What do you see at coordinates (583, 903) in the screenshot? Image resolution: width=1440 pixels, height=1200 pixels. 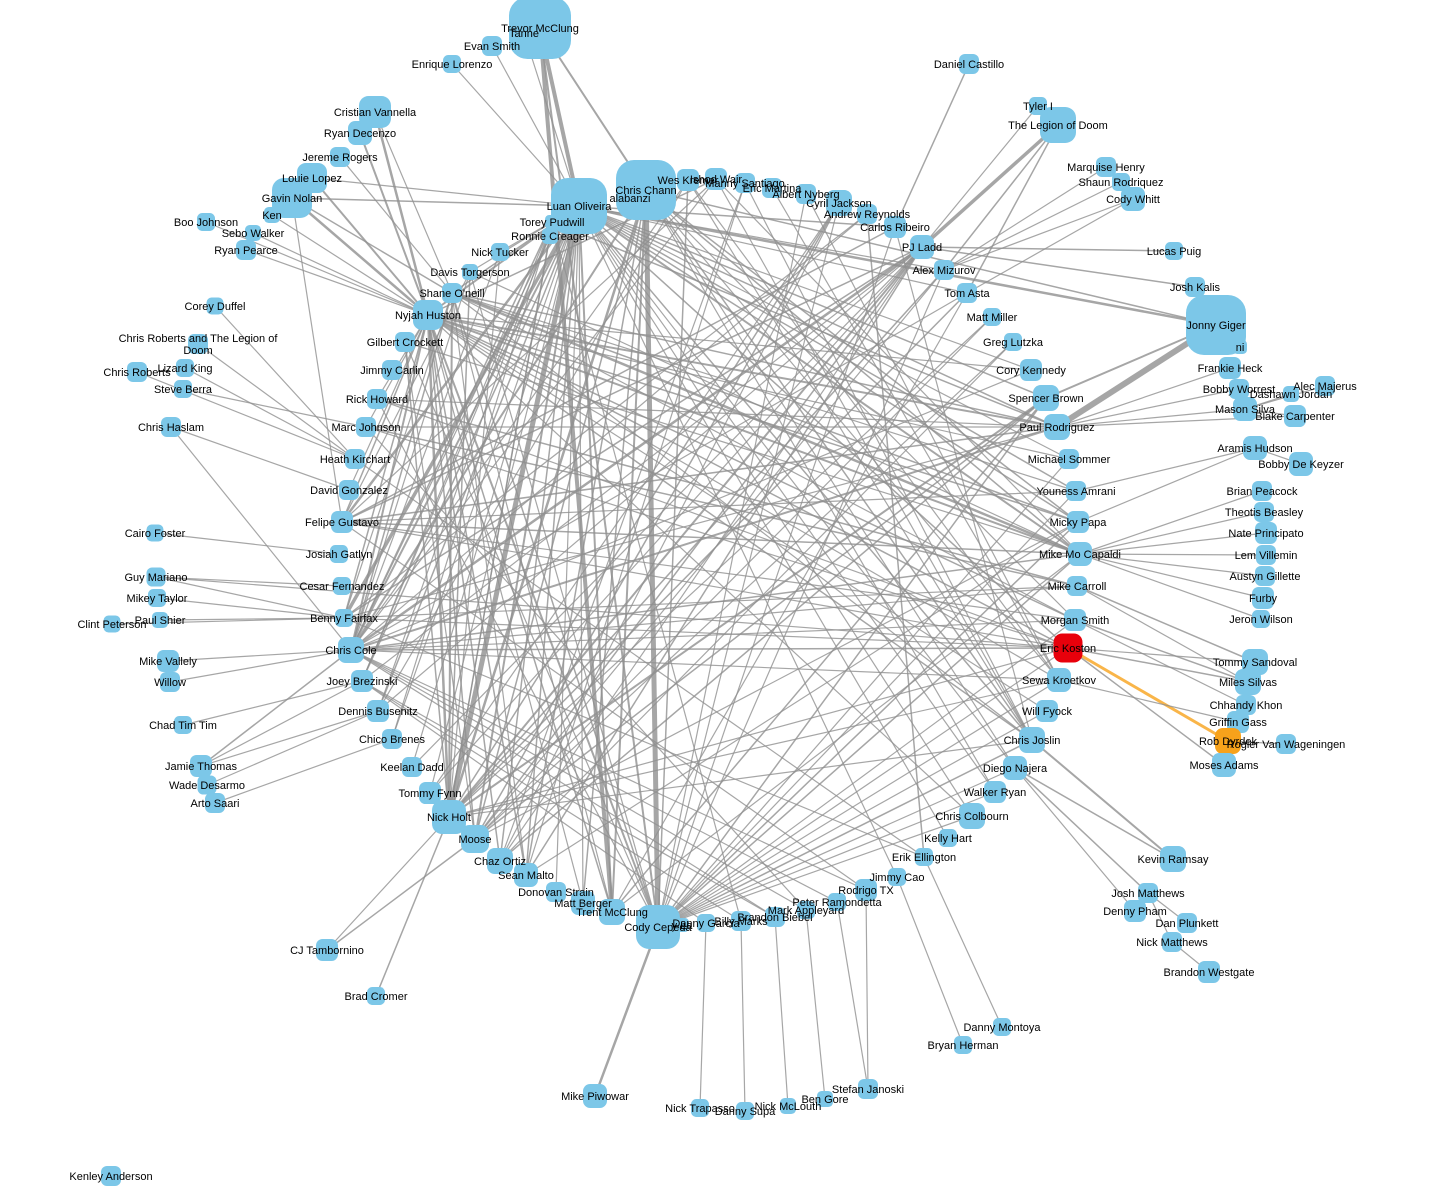 I see `node-matt-berger` at bounding box center [583, 903].